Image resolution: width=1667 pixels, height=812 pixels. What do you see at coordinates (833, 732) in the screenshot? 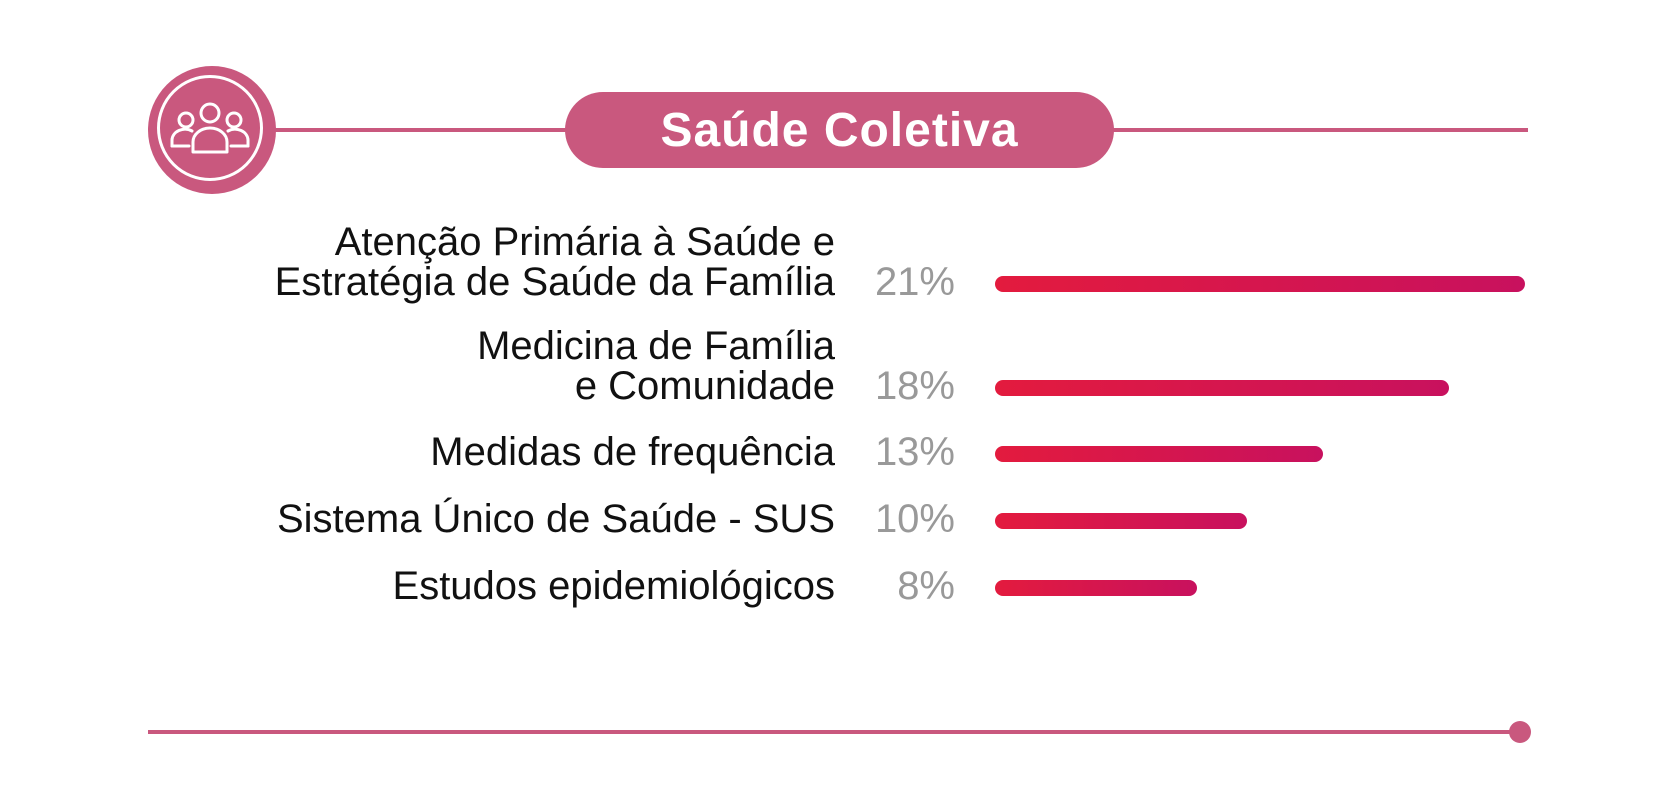
I see `footer-rule` at bounding box center [833, 732].